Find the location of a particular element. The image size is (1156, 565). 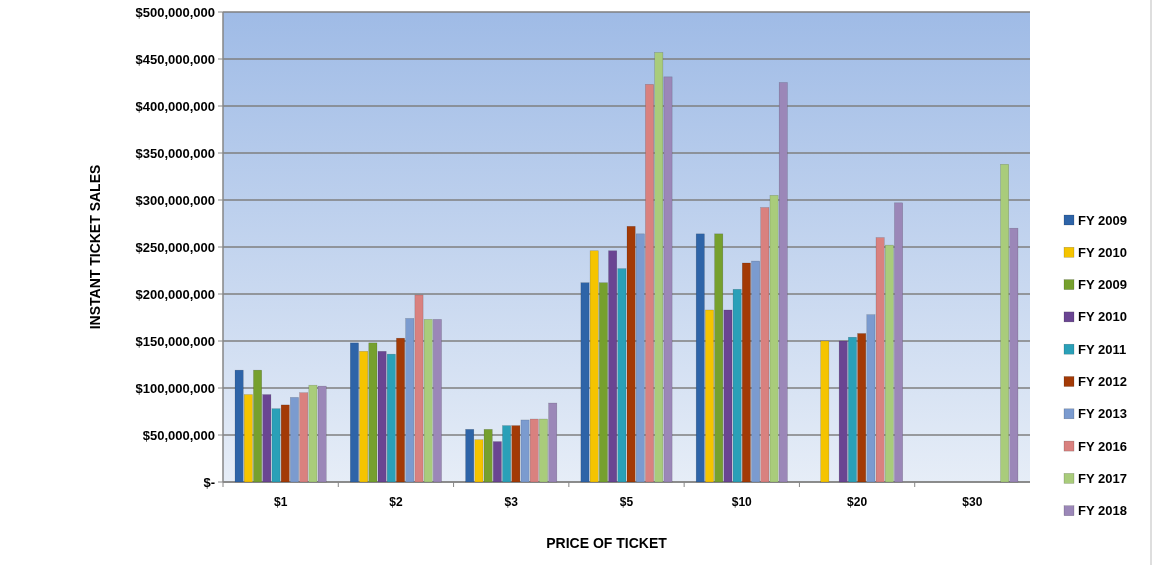

y-axis-title: INSTANT TICKET SALES is located at coordinates (95, 247).